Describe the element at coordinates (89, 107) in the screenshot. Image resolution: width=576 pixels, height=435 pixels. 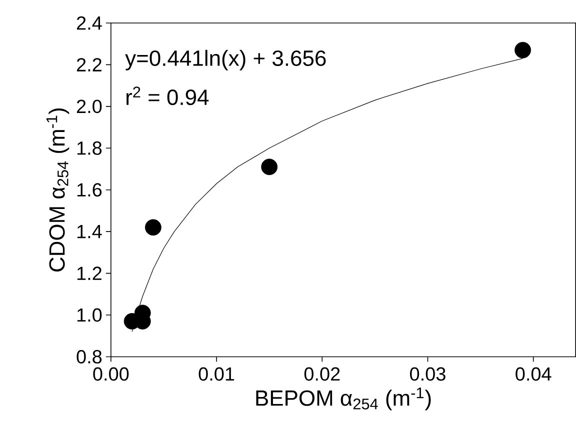
I see `y-tick-label: 2.0` at that location.